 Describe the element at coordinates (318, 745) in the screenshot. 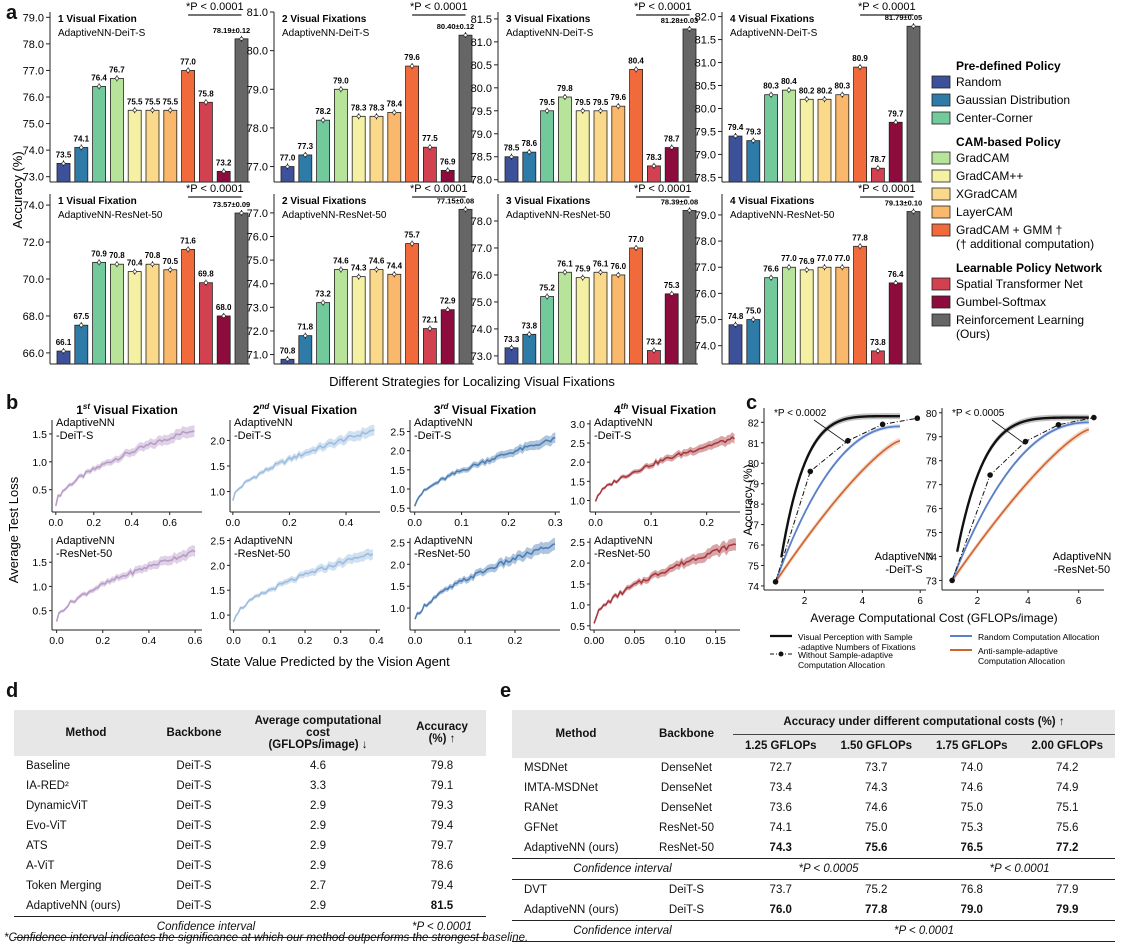

I see `col-cost-line2: (GFLOPs/image) ↓` at that location.